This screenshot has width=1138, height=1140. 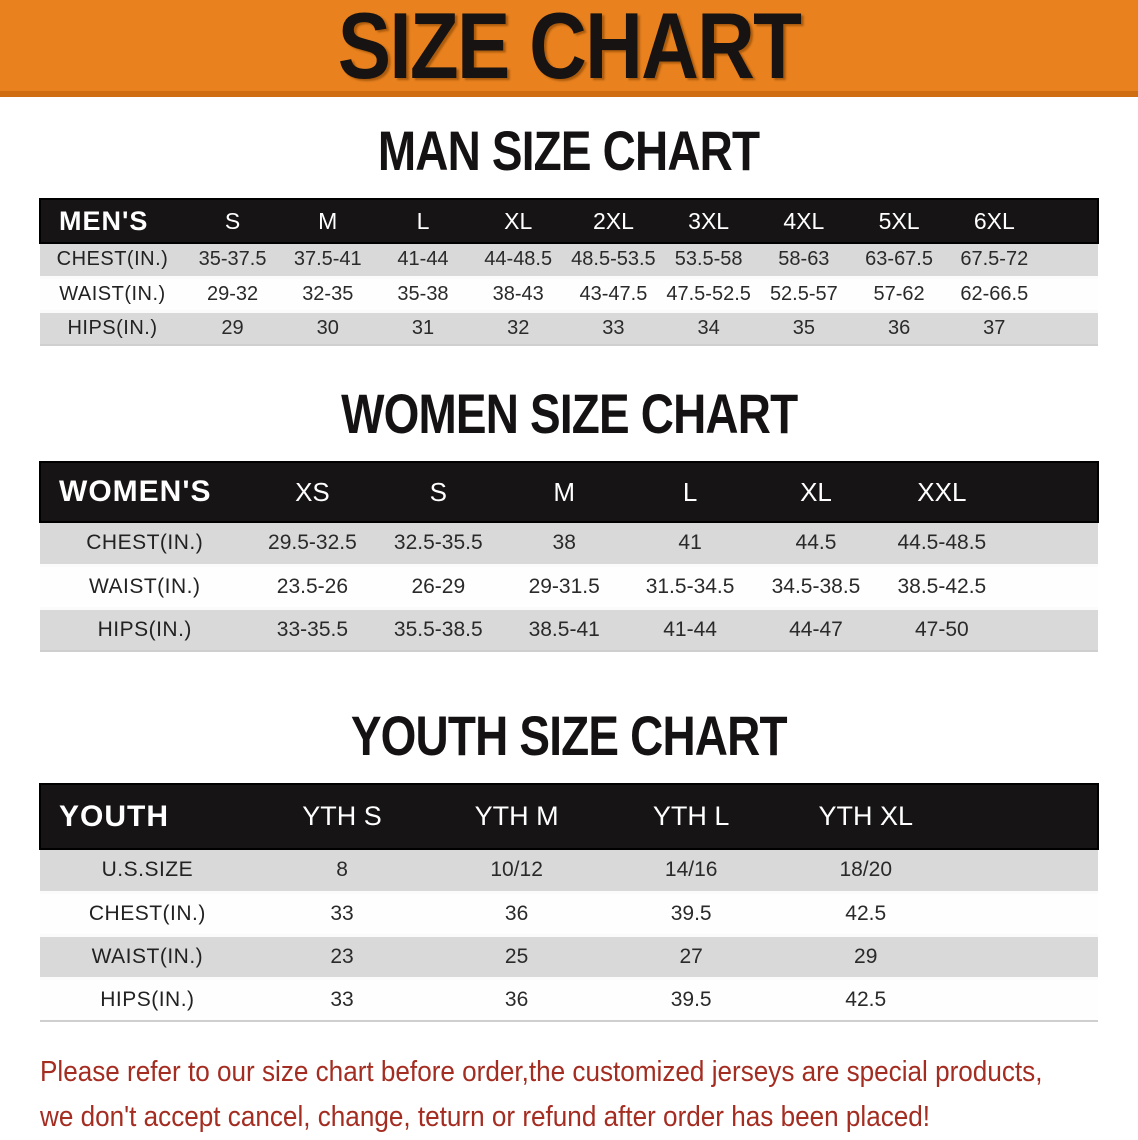 What do you see at coordinates (691, 871) in the screenshot?
I see `size-value-cell: 14/16` at bounding box center [691, 871].